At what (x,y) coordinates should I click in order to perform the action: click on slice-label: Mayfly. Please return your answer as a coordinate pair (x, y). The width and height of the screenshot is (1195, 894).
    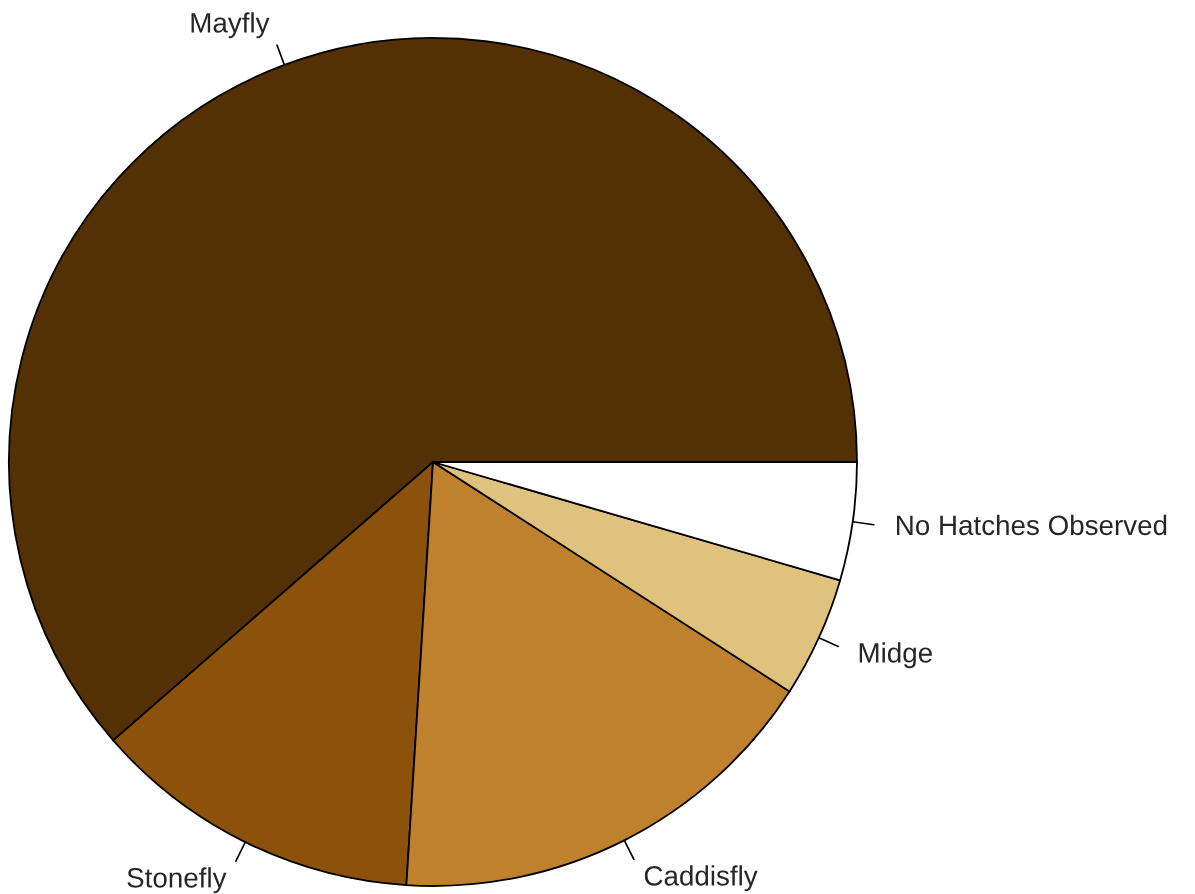
    Looking at the image, I should click on (230, 25).